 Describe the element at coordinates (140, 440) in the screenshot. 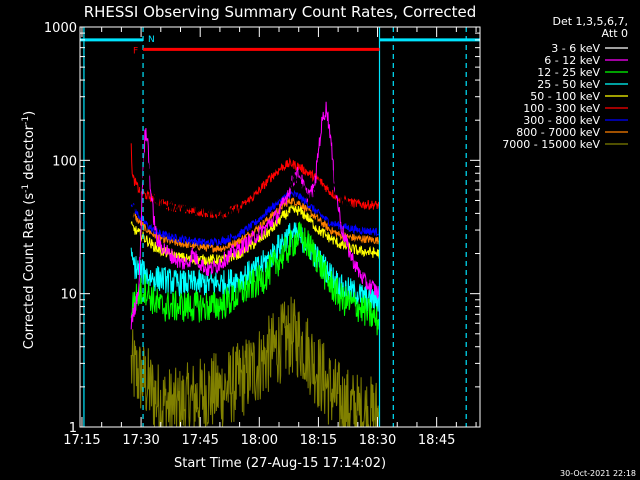

I see `x-tick-label: 17:30` at that location.